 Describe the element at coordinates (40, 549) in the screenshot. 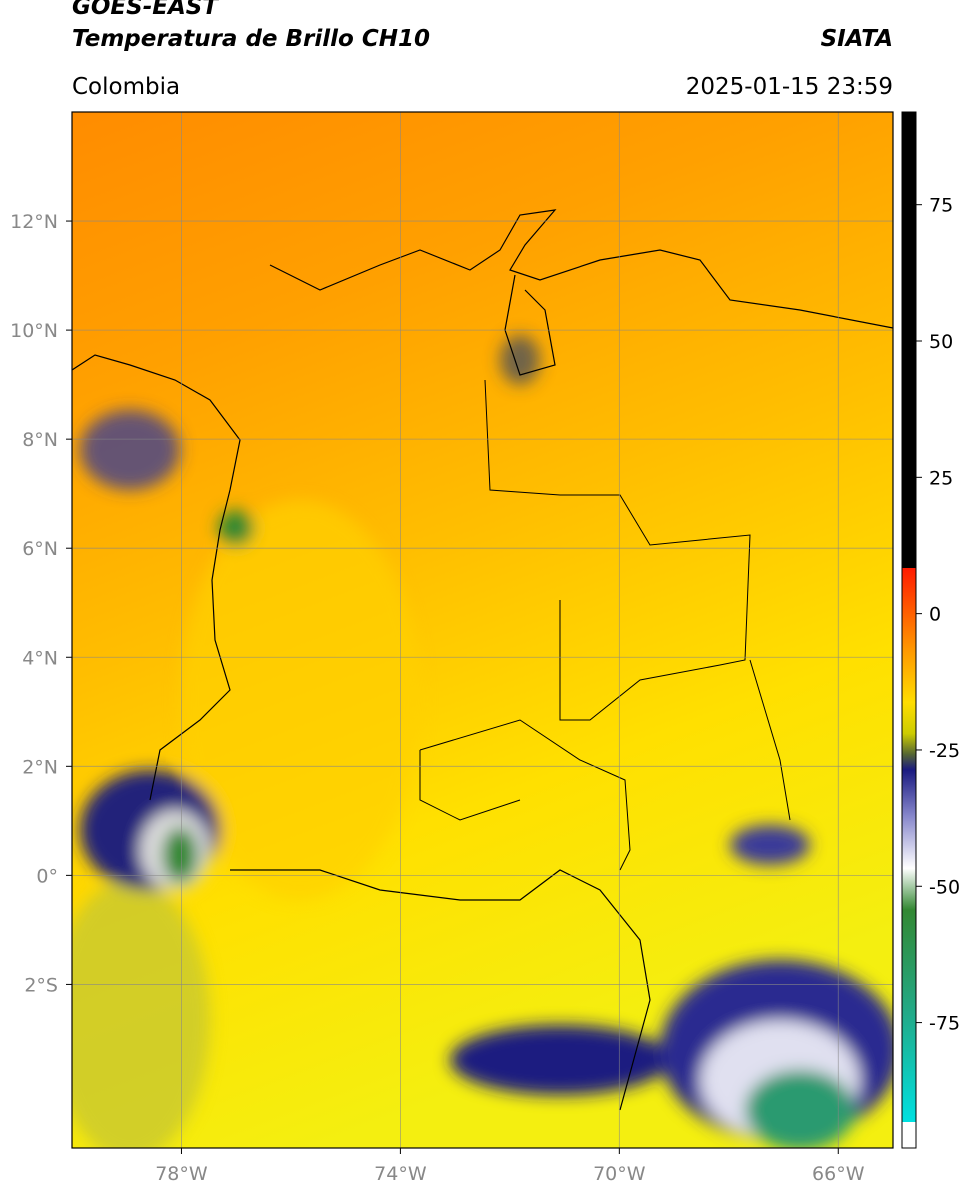

I see `y-tick-label: 6°N` at that location.